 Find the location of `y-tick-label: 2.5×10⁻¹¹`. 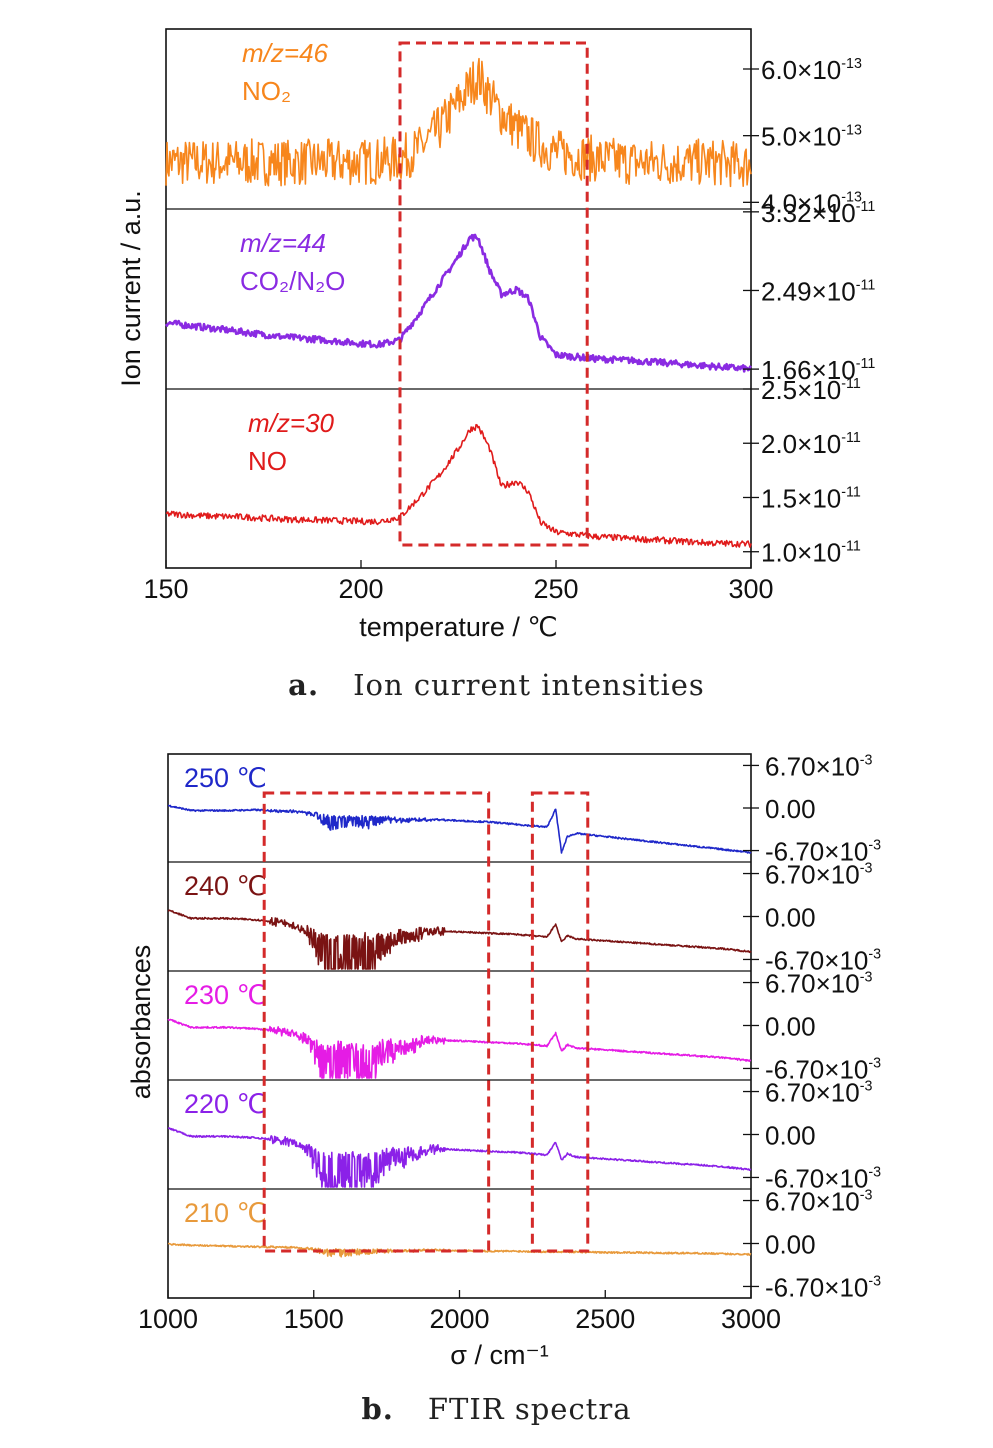

y-tick-label: 2.5×10⁻¹¹ is located at coordinates (811, 390).